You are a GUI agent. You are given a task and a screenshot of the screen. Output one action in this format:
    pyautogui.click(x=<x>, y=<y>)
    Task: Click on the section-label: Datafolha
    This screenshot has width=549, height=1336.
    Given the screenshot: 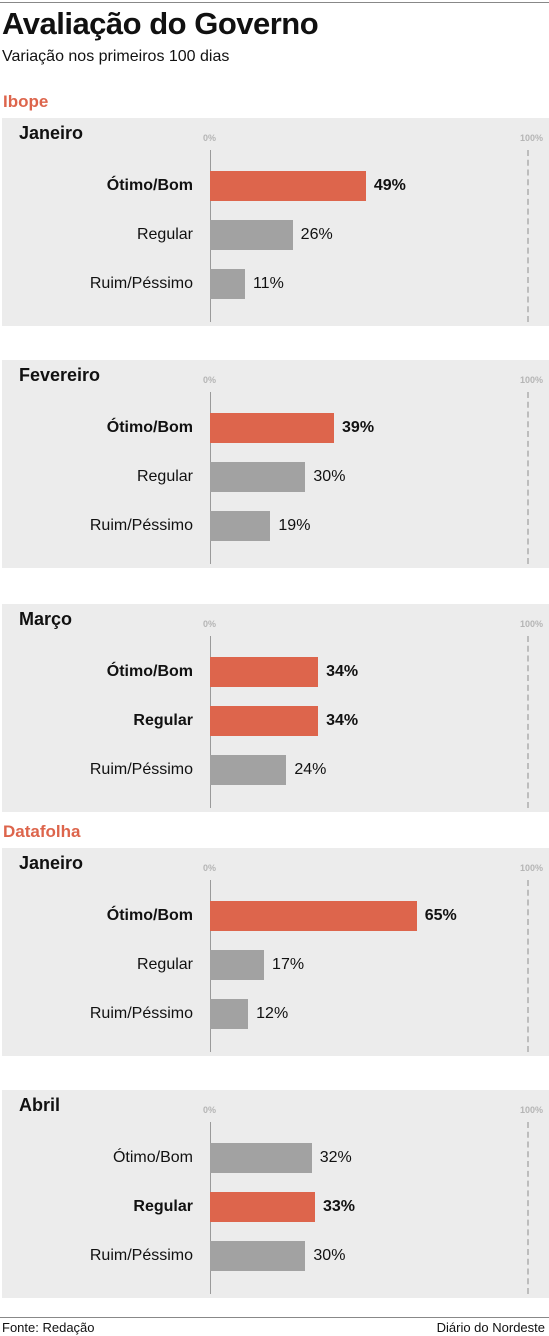 What is the action you would take?
    pyautogui.click(x=42, y=831)
    